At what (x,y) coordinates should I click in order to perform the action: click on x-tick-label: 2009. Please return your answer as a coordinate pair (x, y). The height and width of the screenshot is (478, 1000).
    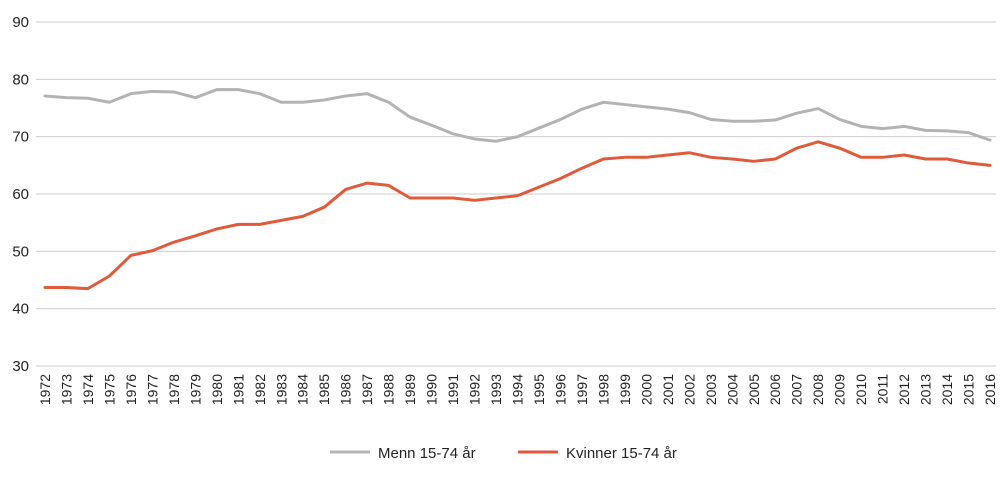
    Looking at the image, I should click on (840, 389).